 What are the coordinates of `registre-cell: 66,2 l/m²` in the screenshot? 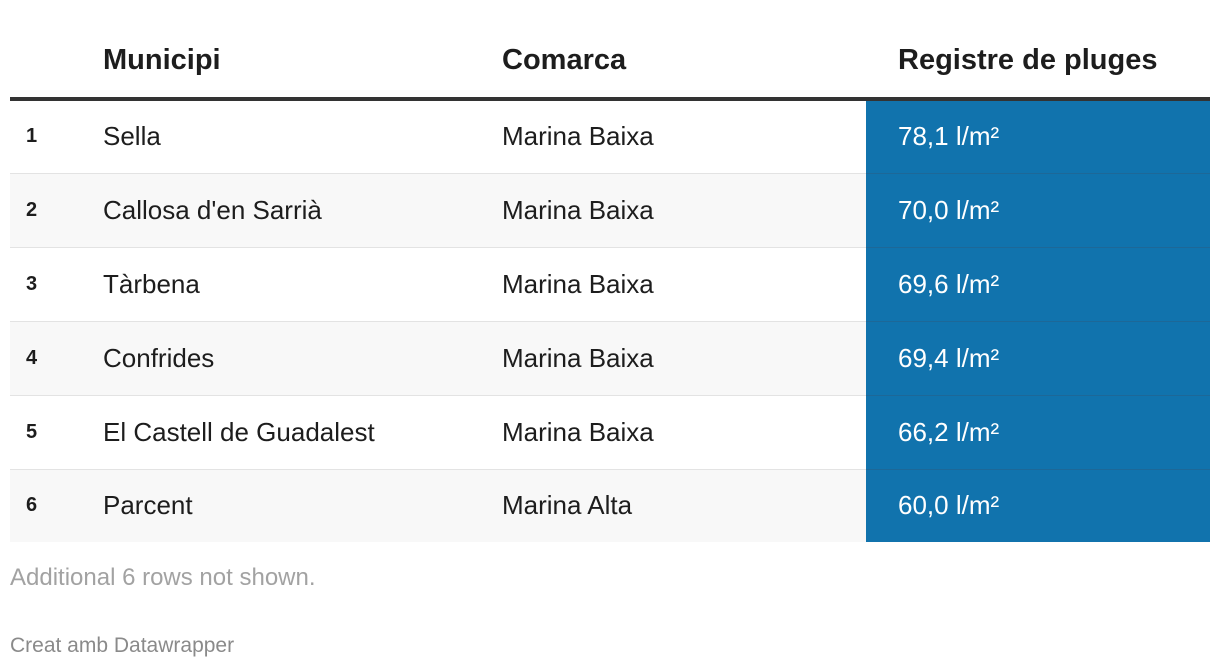 It's located at (1038, 432).